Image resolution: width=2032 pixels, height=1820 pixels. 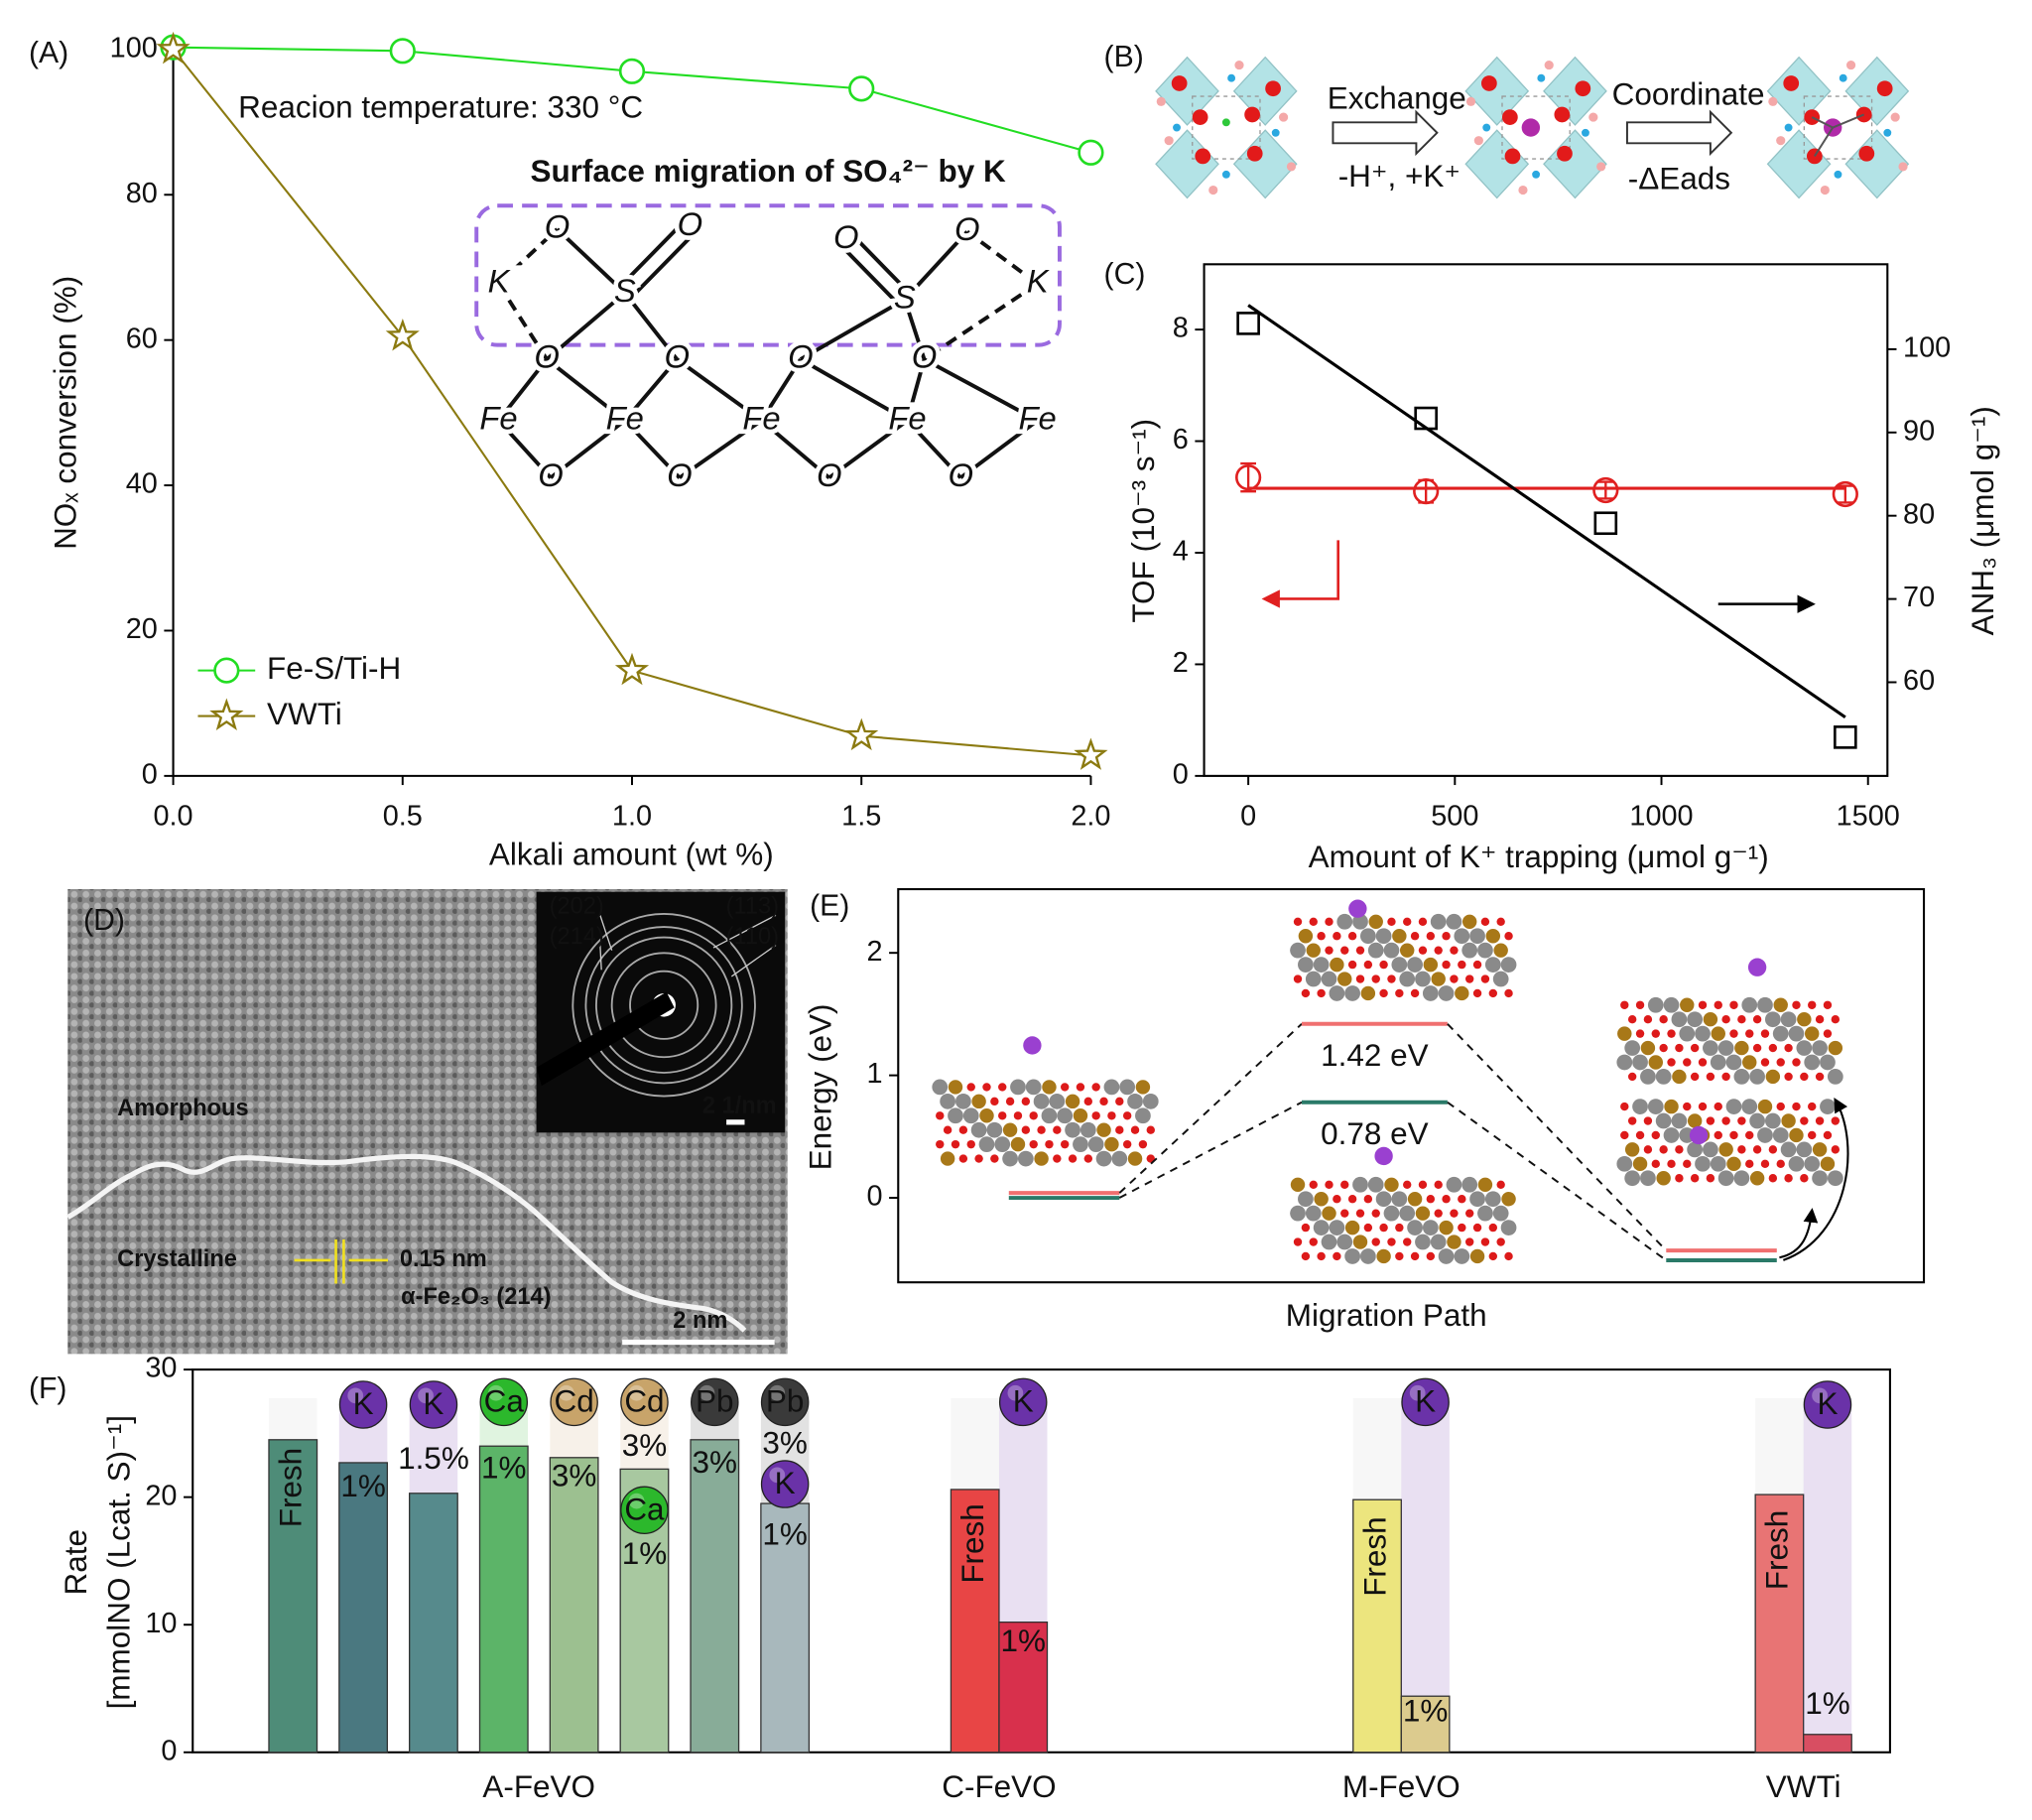 What do you see at coordinates (1401, 1786) in the screenshot?
I see `group-label: M-FeVO` at bounding box center [1401, 1786].